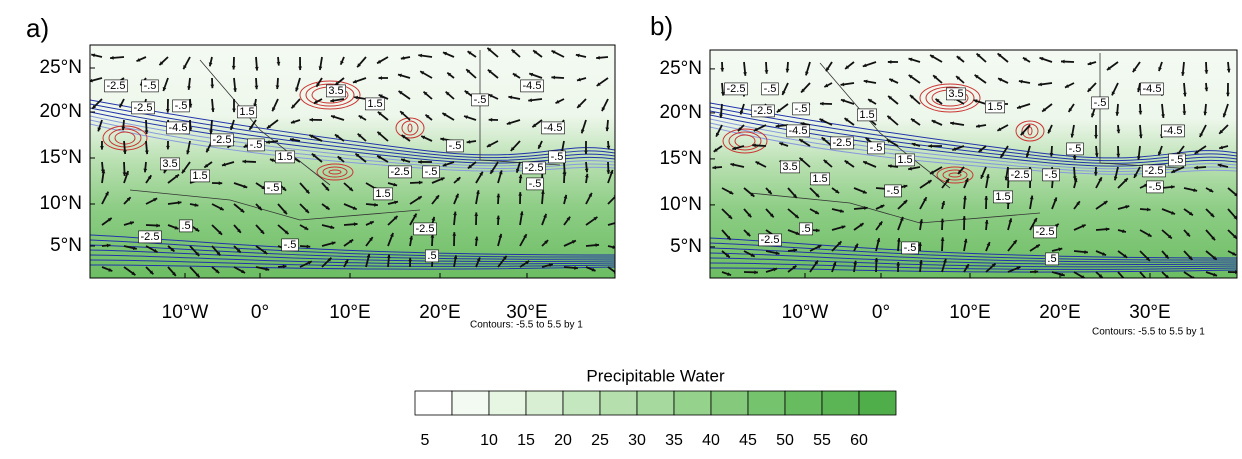  I want to click on colorbar-tick: 50, so click(785, 440).